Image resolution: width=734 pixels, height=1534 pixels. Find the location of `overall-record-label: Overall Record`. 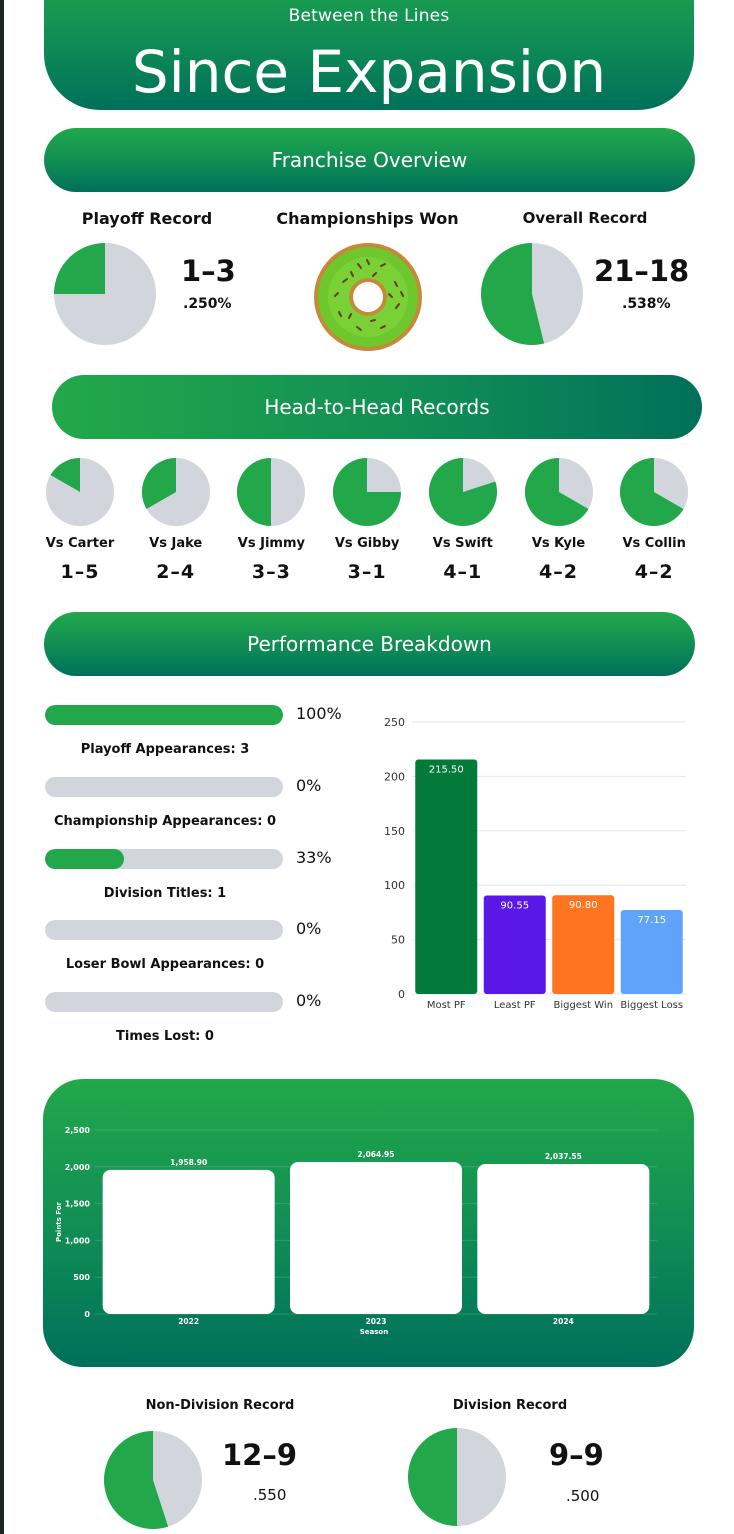

overall-record-label: Overall Record is located at coordinates (585, 218).